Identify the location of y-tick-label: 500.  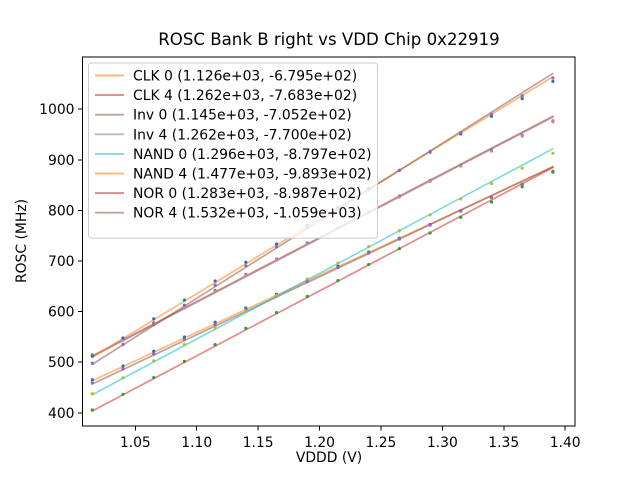
(61, 363).